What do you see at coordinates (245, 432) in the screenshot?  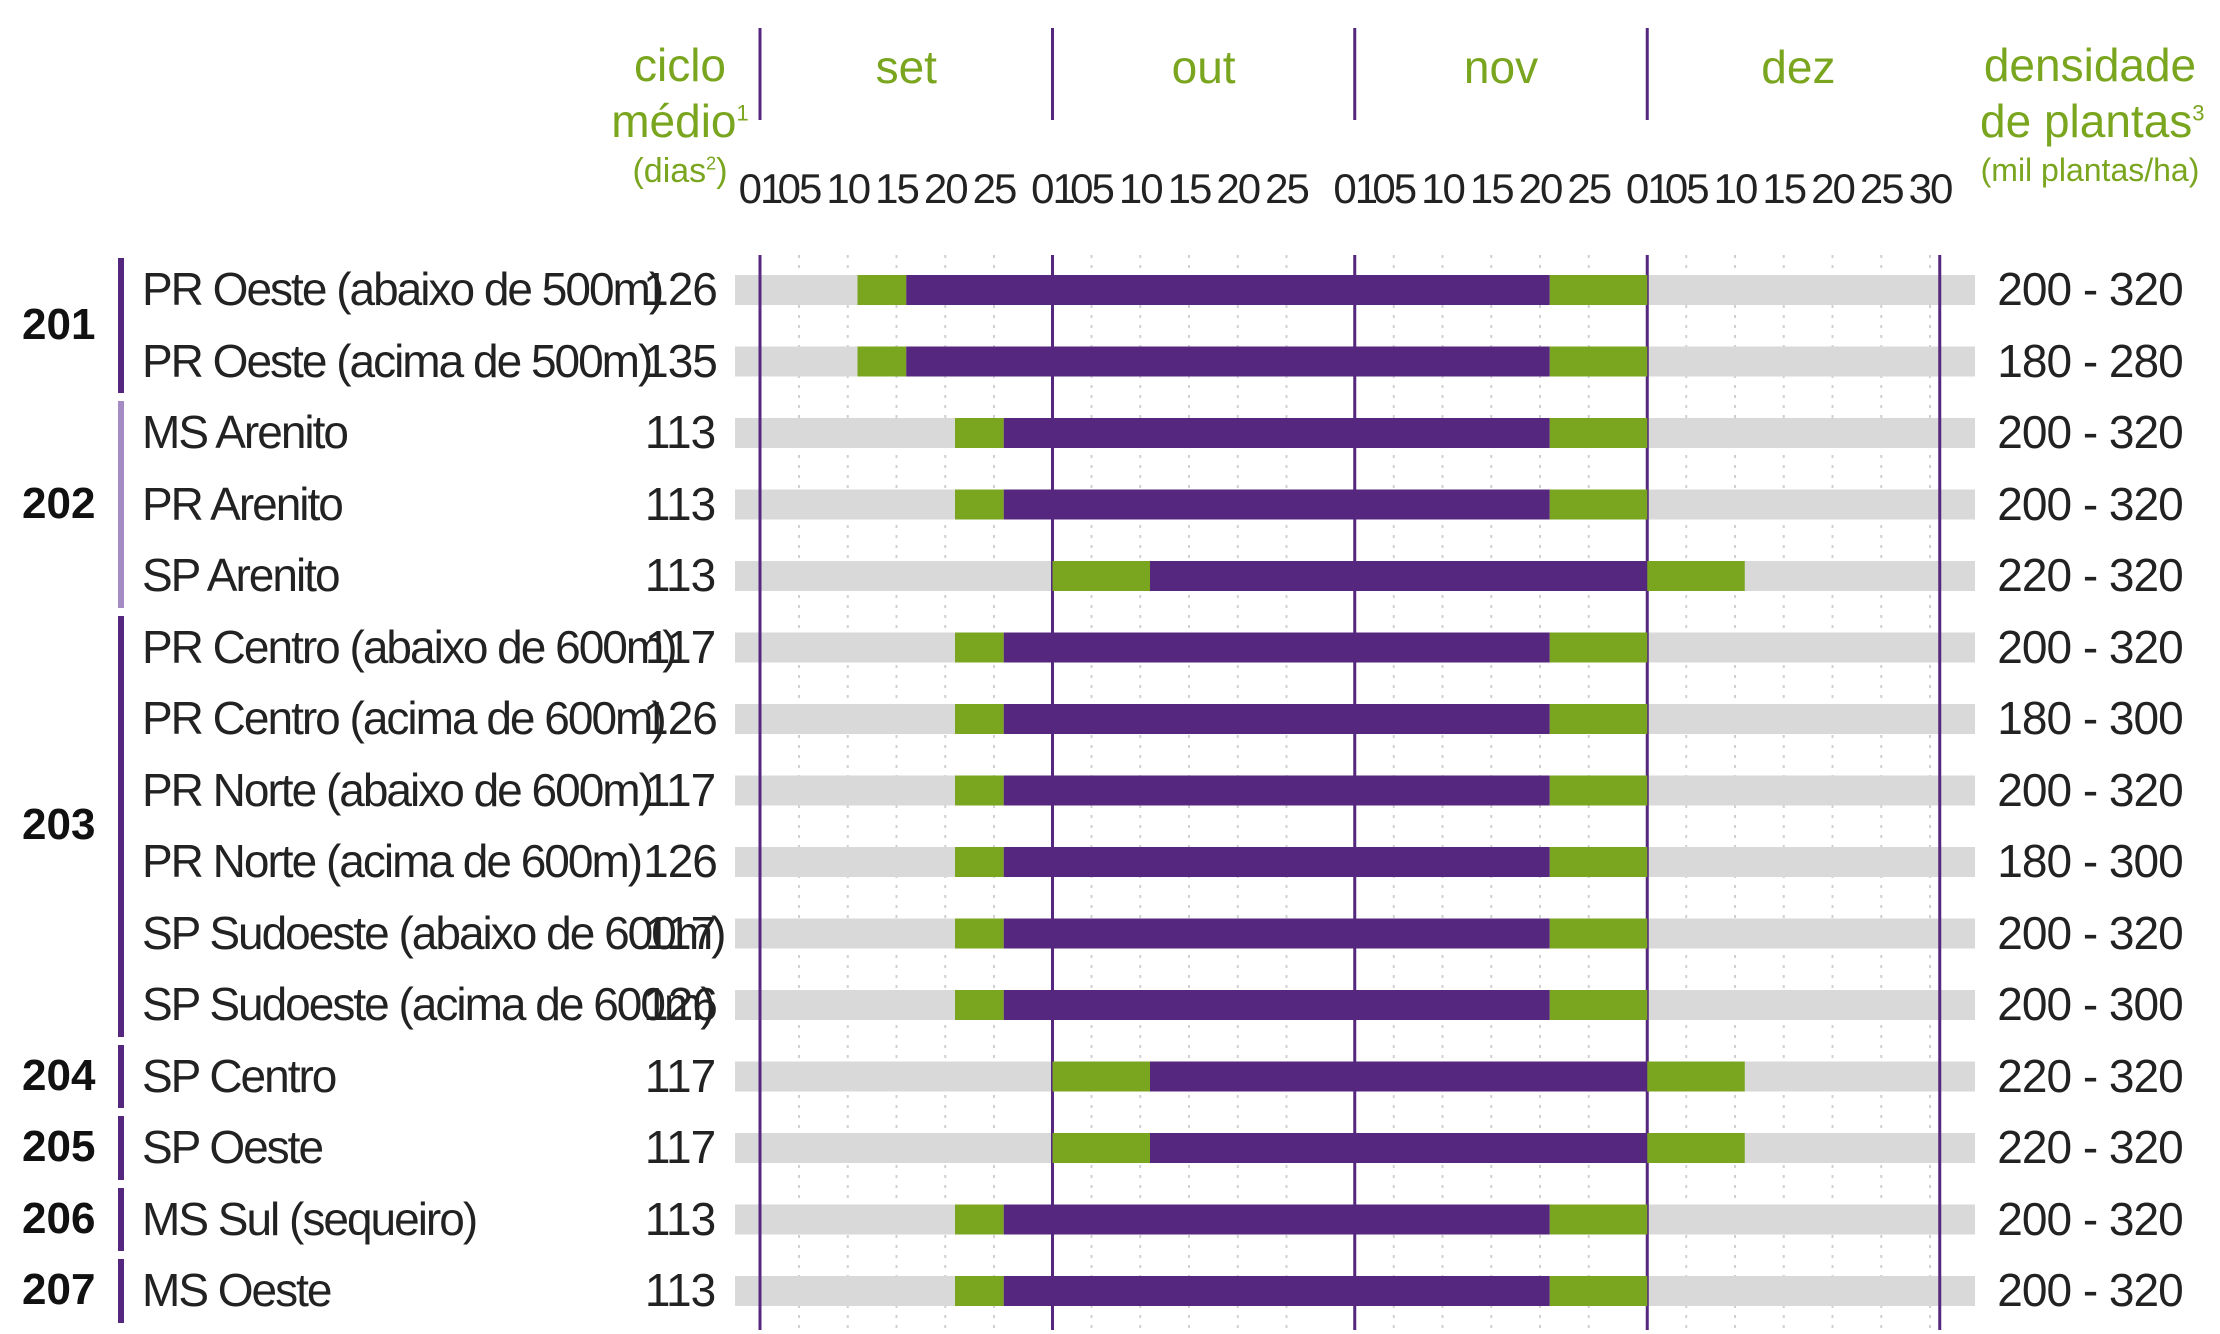 I see `region-label: MS Arenito` at bounding box center [245, 432].